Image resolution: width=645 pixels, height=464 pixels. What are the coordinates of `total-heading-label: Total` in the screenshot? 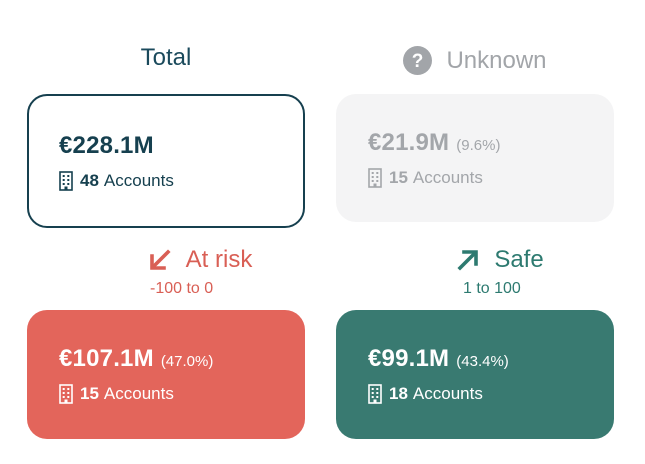 It's located at (166, 57).